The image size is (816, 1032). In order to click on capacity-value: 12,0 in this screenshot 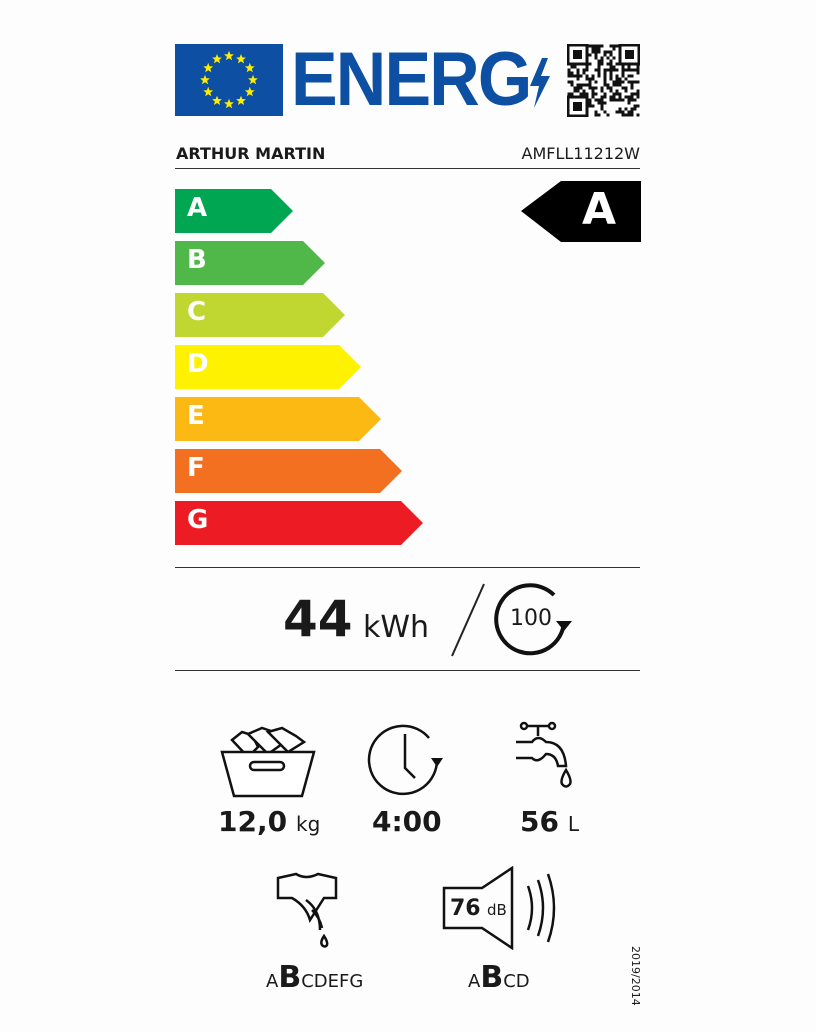, I will do `click(253, 821)`.